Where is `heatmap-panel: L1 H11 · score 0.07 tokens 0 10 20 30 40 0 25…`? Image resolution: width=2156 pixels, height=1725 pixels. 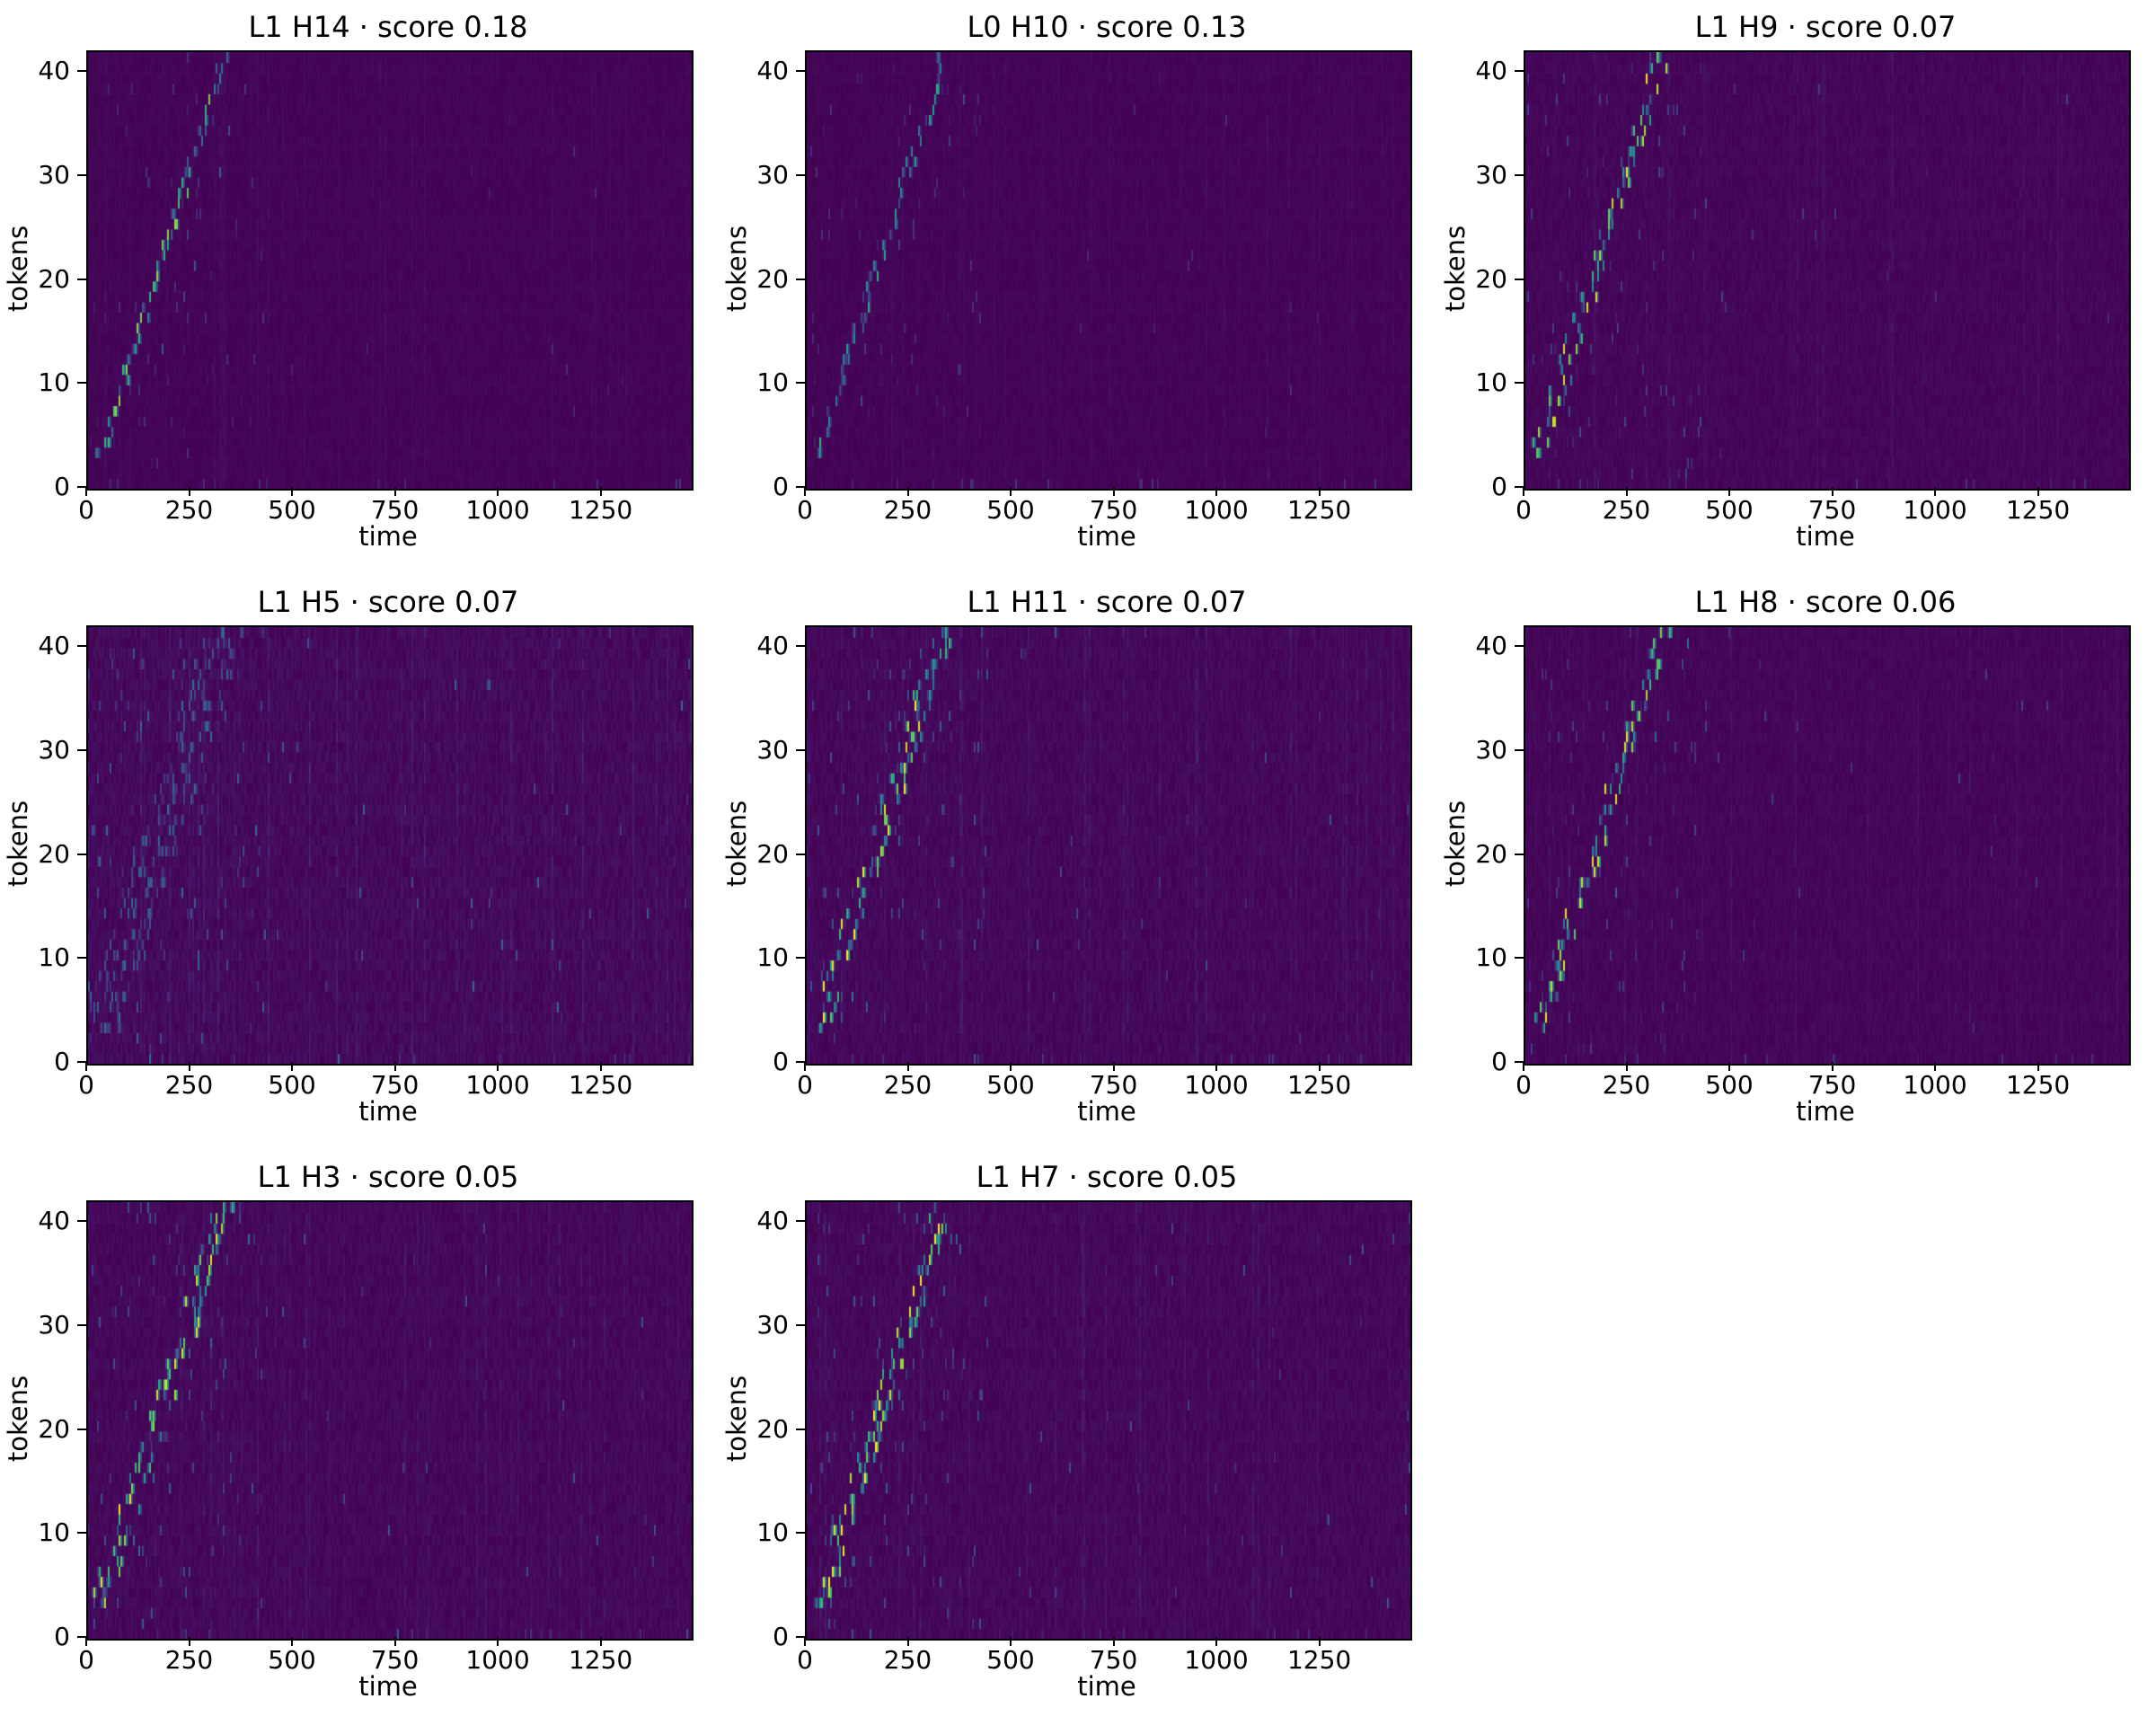
heatmap-panel: L1 H11 · score 0.07 tokens 0 10 20 30 40 0 25… is located at coordinates (1078, 862).